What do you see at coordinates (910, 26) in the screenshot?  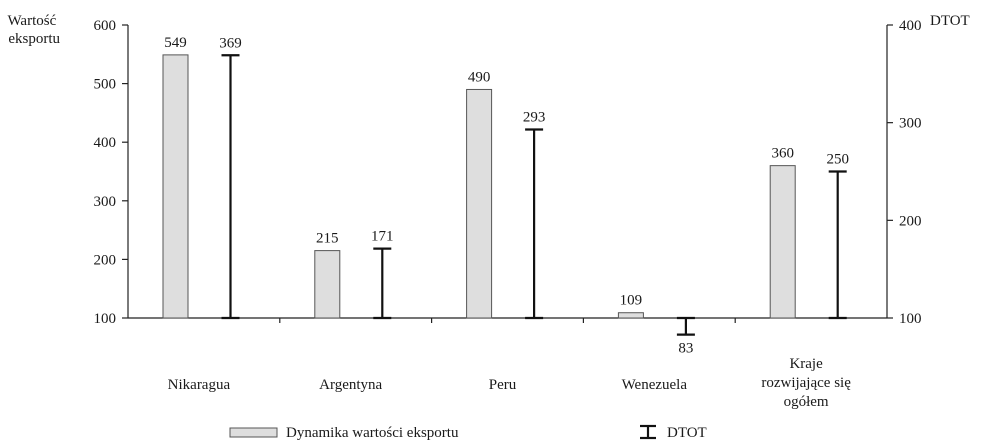 I see `right-axis-tick-label: 400` at bounding box center [910, 26].